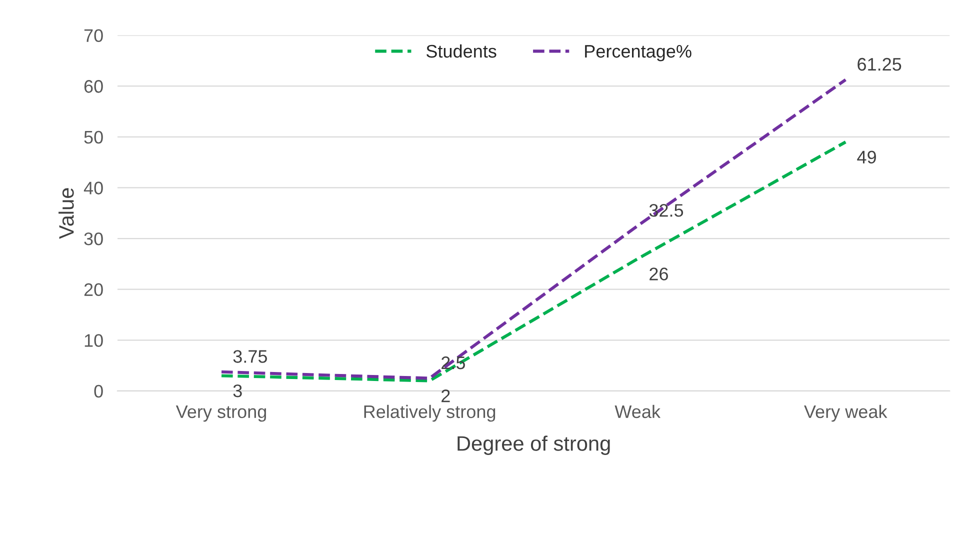 The image size is (979, 543). What do you see at coordinates (93, 86) in the screenshot?
I see `y-tick-label: 60` at bounding box center [93, 86].